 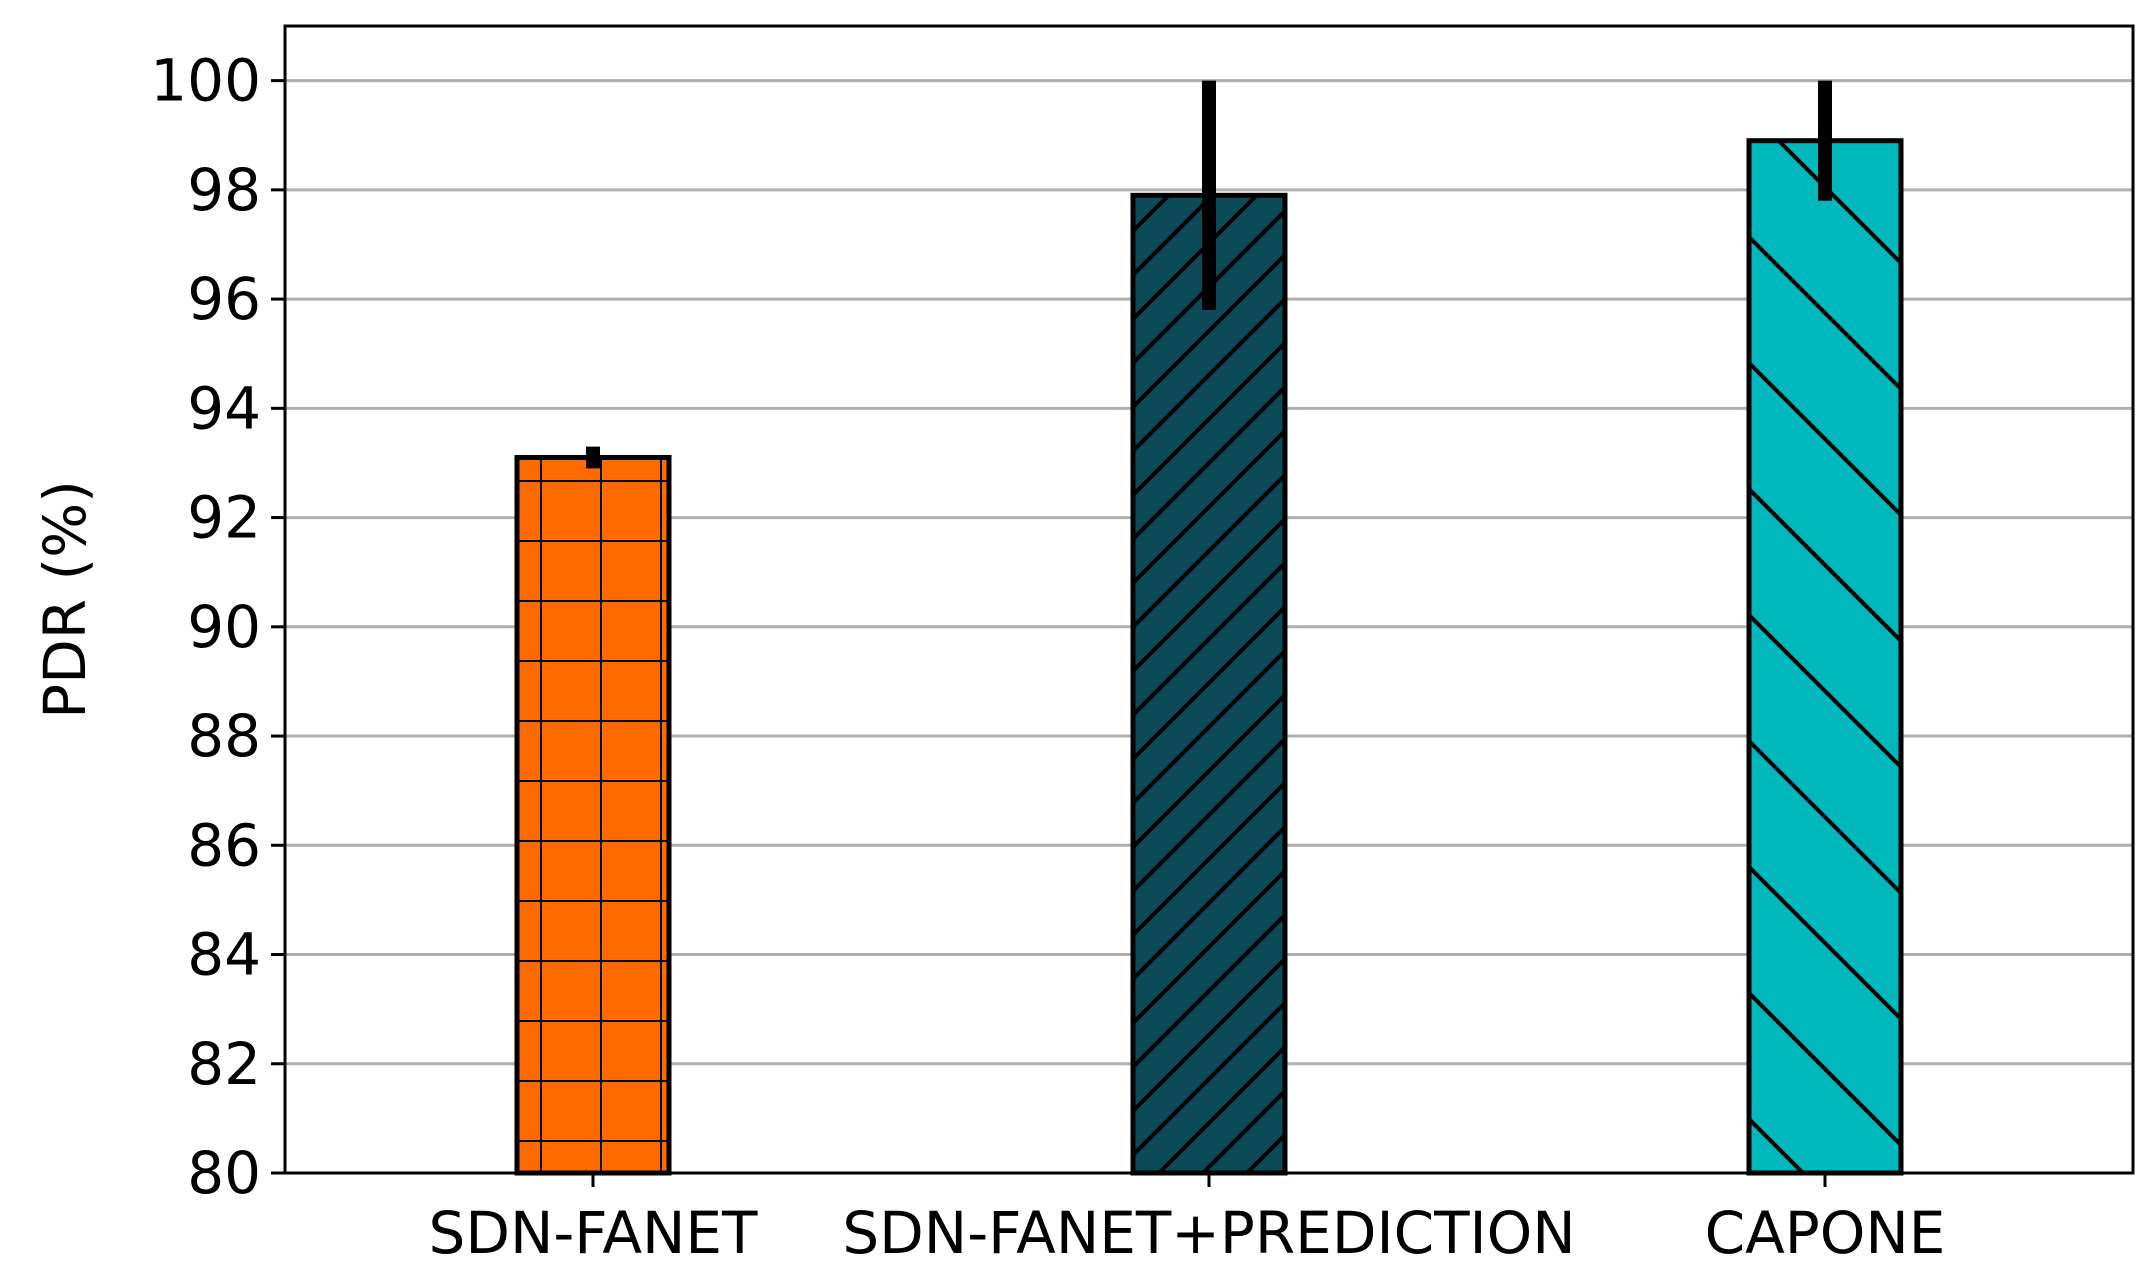 I want to click on y-axis: 80 82 84 86 88 90 92 94 96 98 100, so click(x=217, y=627).